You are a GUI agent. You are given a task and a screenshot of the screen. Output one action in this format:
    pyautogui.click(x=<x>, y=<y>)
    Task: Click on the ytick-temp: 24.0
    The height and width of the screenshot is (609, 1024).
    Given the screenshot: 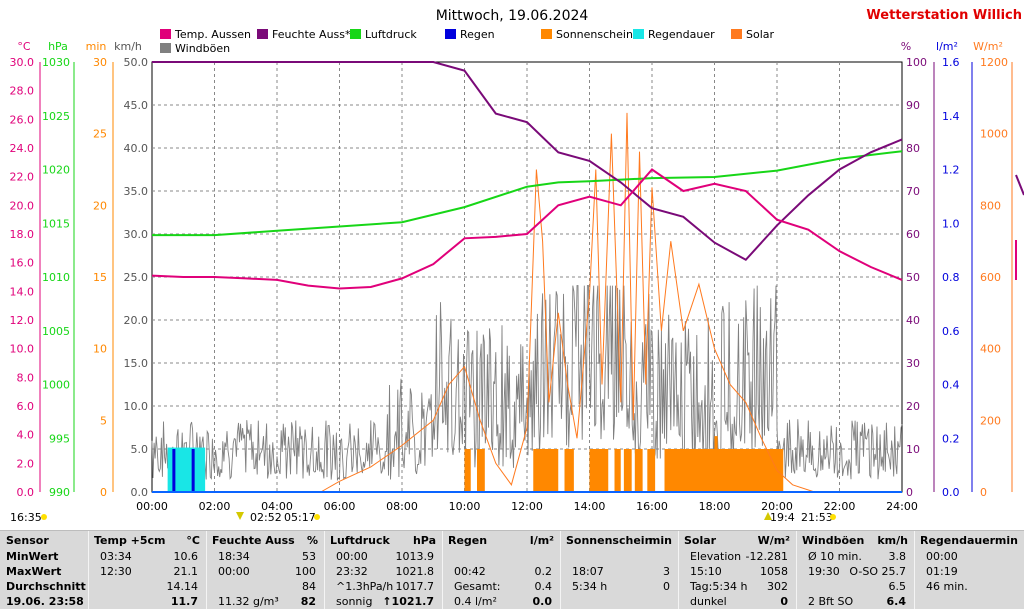 What is the action you would take?
    pyautogui.click(x=22, y=148)
    